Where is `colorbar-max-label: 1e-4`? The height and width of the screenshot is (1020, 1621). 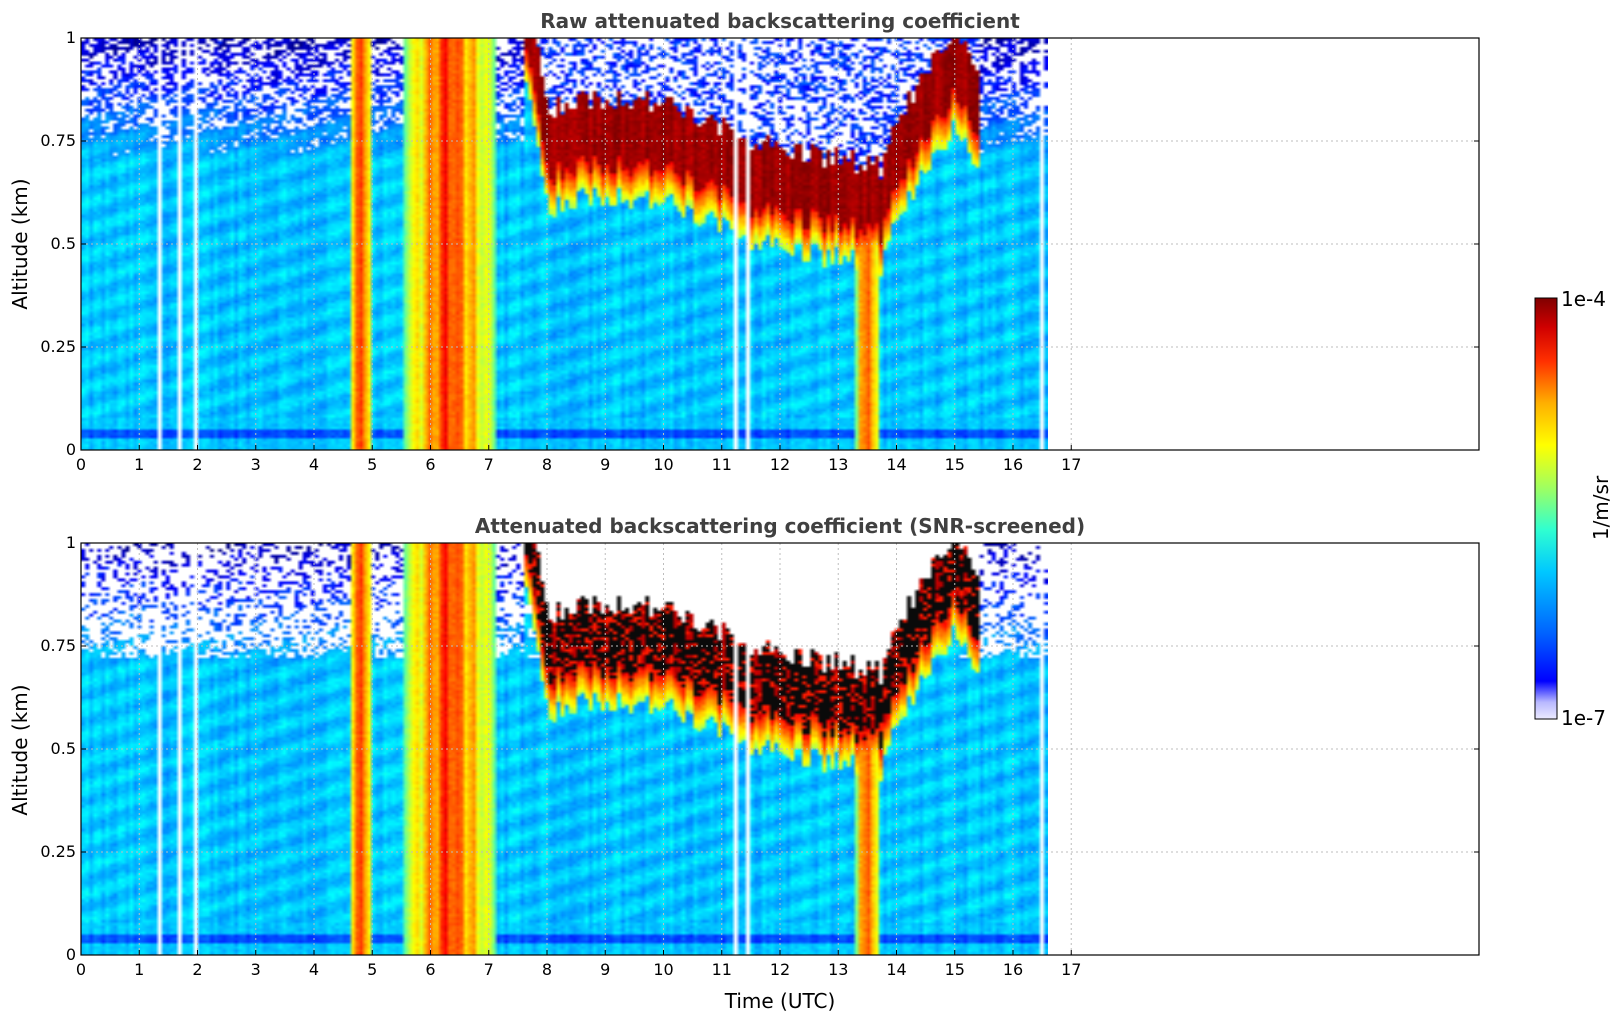
colorbar-max-label: 1e-4 is located at coordinates (1583, 299).